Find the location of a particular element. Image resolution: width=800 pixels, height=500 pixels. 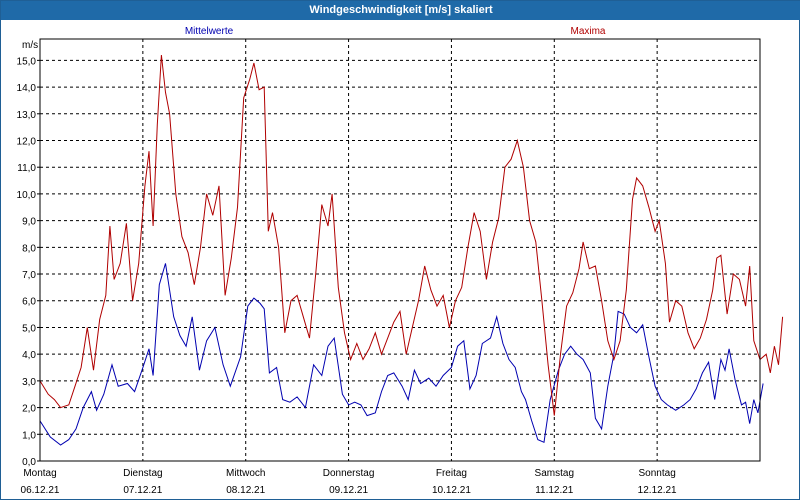

legend-mittelwerte: Mittelwerte is located at coordinates (209, 31).